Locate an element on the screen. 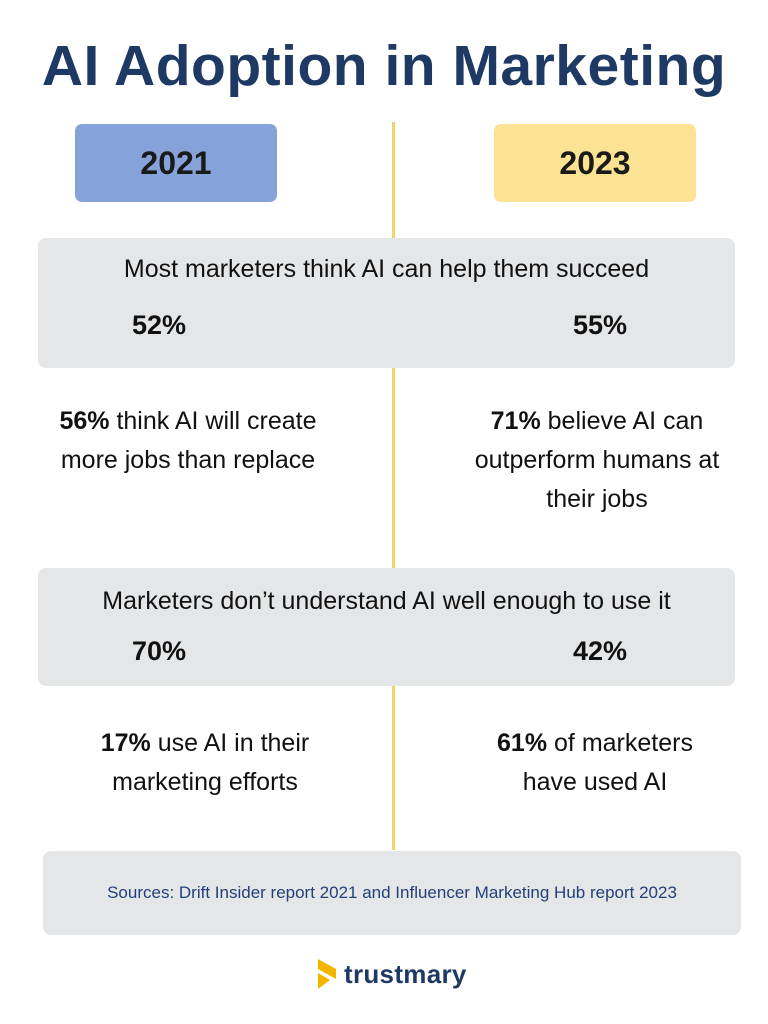  fact-text: of marketers have used AI is located at coordinates (607, 762).